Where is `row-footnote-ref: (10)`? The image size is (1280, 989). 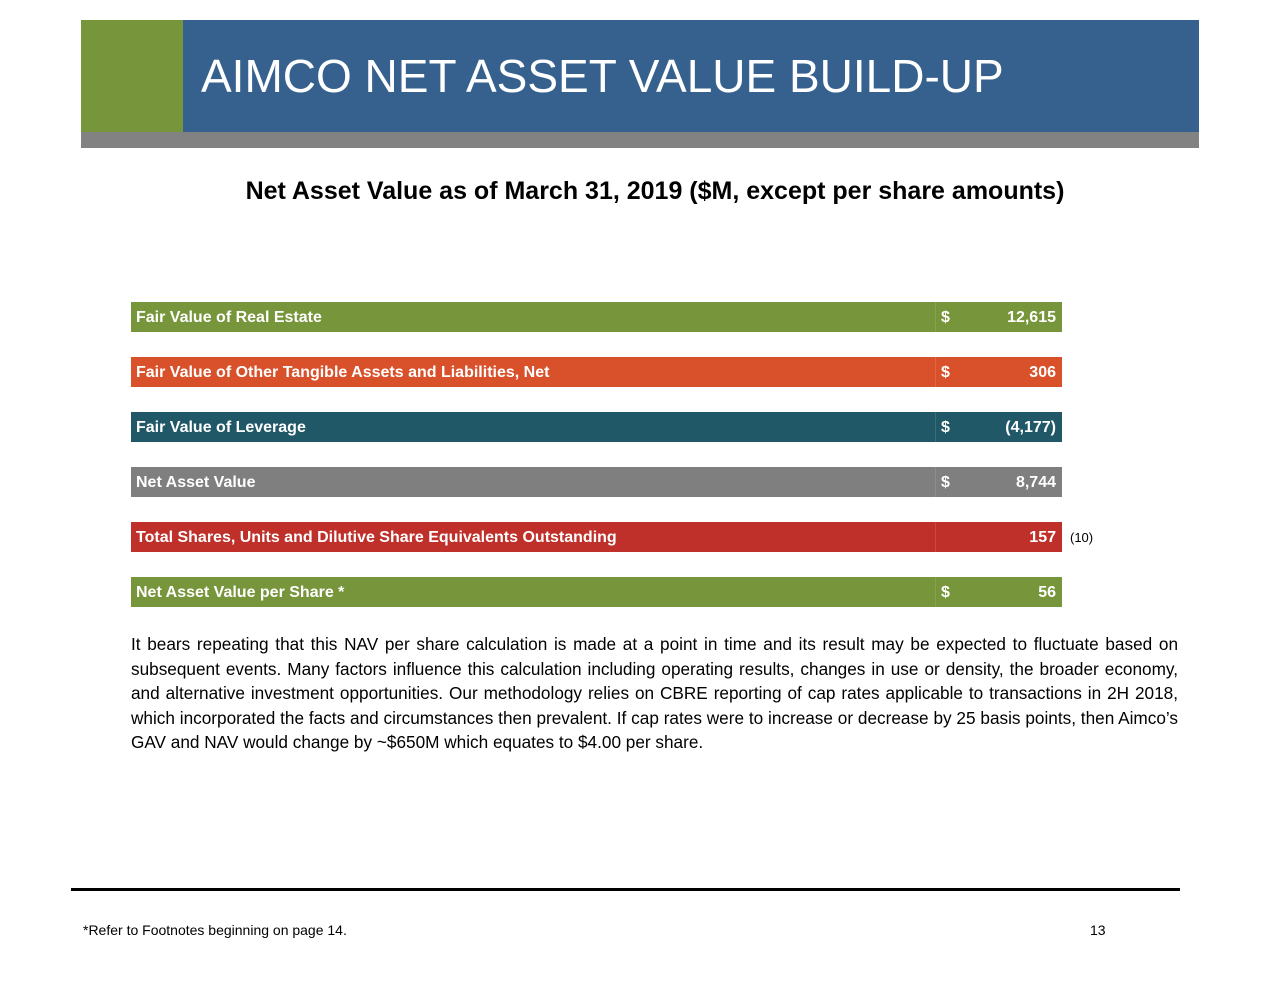 row-footnote-ref: (10) is located at coordinates (1082, 537).